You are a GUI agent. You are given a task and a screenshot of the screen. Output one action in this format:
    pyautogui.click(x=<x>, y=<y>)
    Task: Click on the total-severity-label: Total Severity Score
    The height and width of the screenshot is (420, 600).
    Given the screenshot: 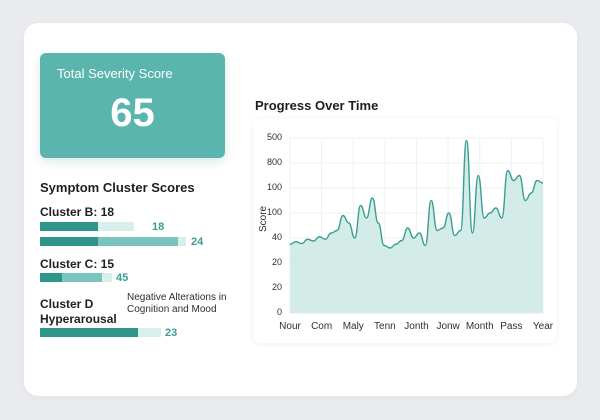 What is the action you would take?
    pyautogui.click(x=115, y=73)
    